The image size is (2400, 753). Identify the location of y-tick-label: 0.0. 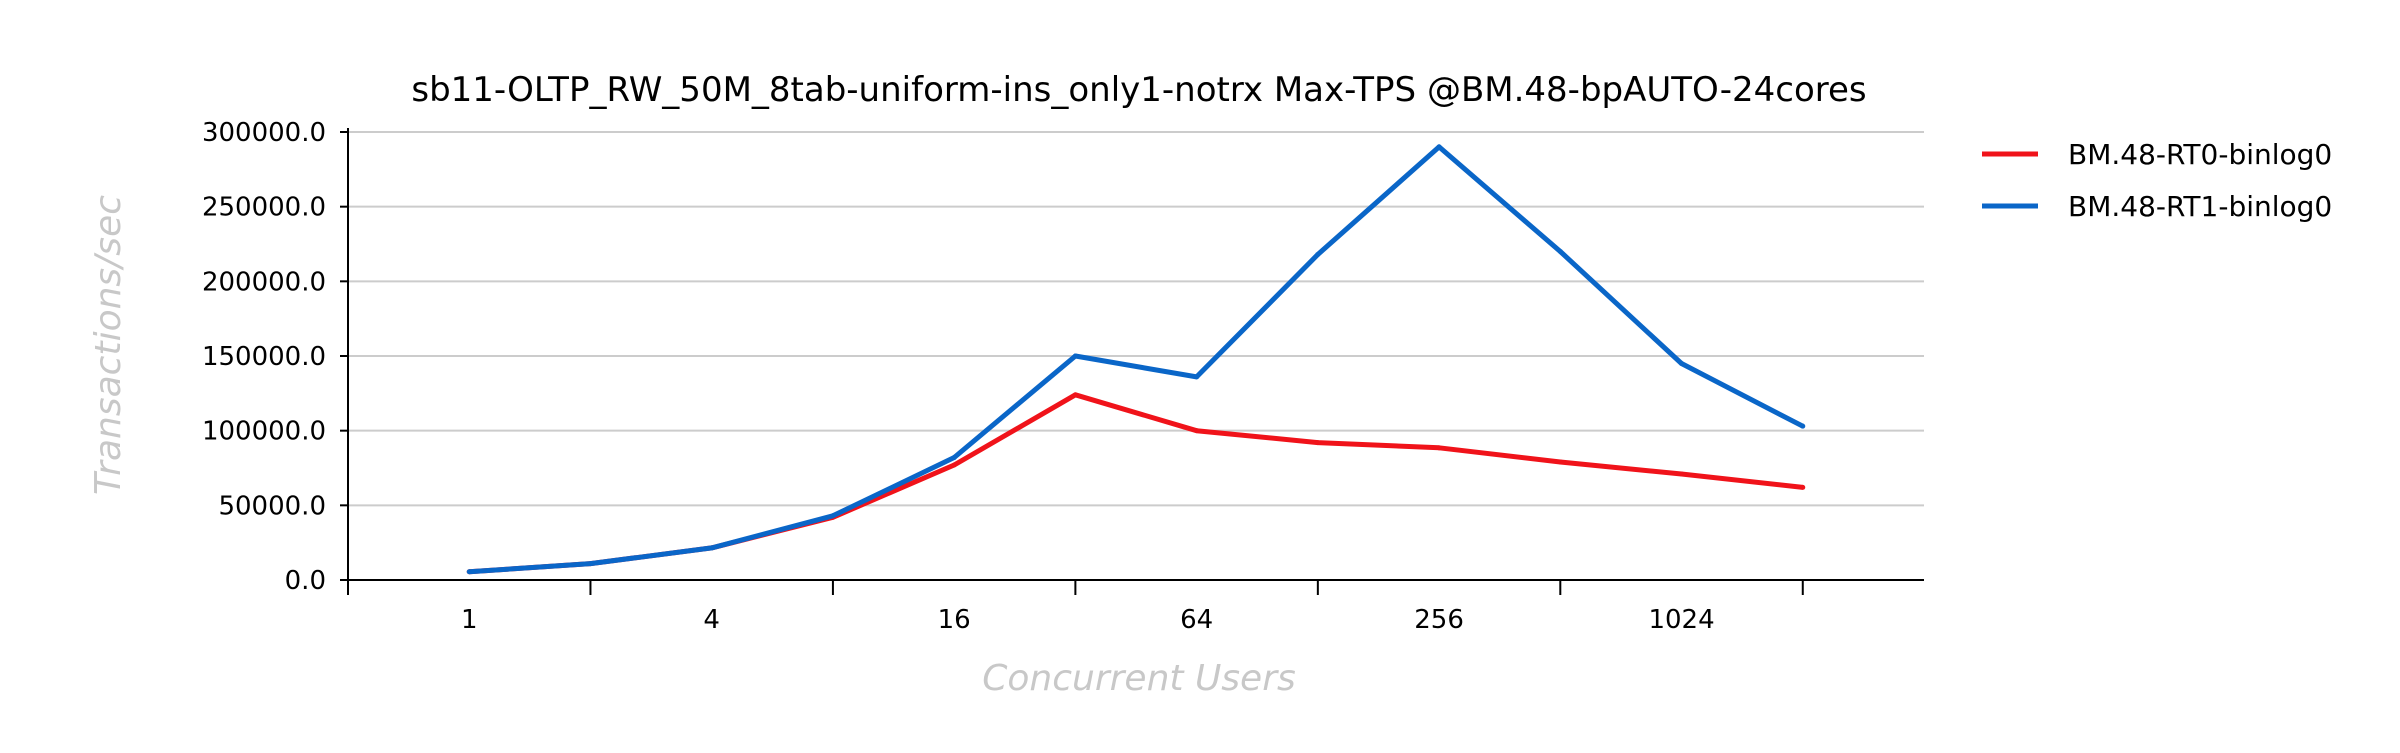
(305, 581).